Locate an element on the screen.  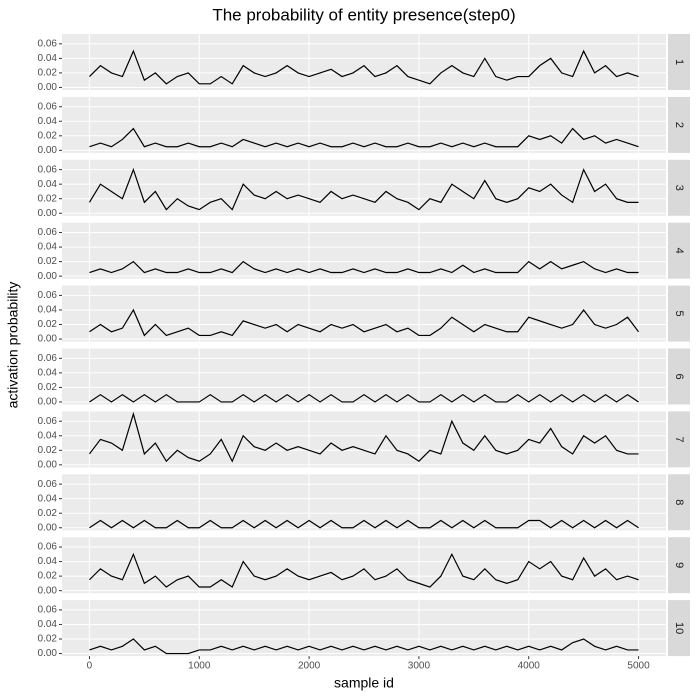
facet-label: 1 is located at coordinates (679, 62).